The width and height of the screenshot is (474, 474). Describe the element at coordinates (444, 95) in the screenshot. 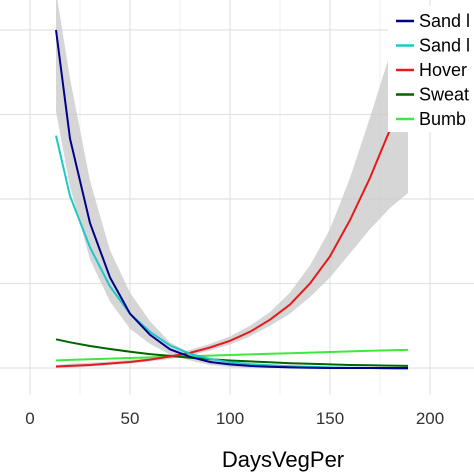

I see `legend-label: Sweat` at that location.